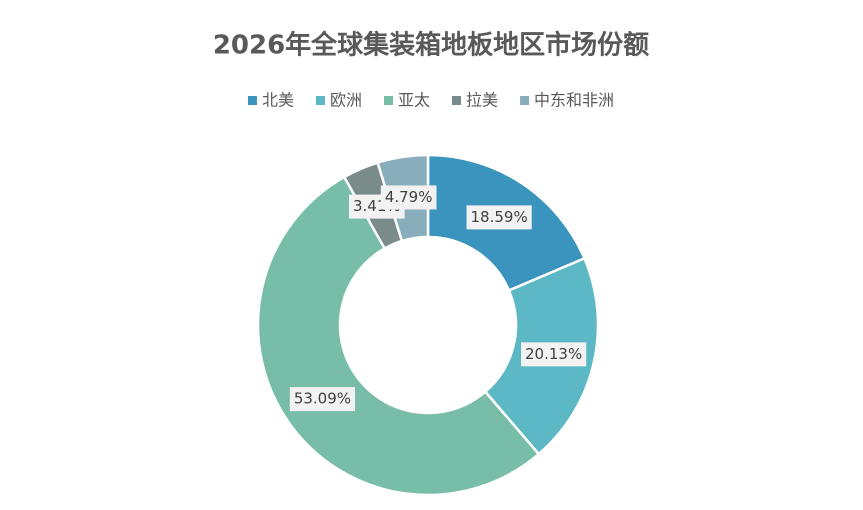 The height and width of the screenshot is (510, 863). I want to click on data-label: 18.59%, so click(499, 217).